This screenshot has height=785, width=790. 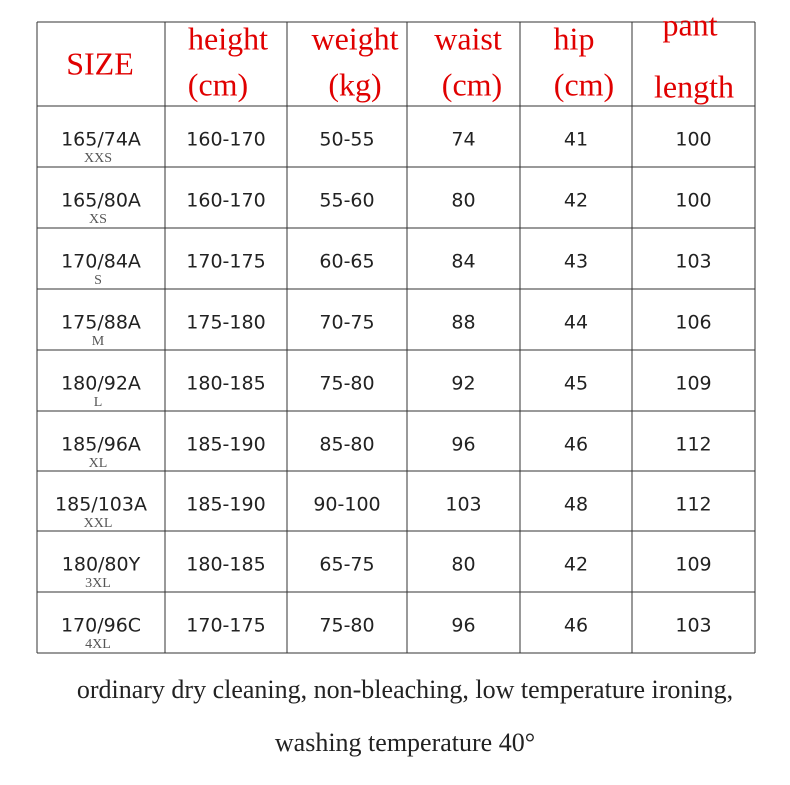 What do you see at coordinates (228, 38) in the screenshot?
I see `header-label: height` at bounding box center [228, 38].